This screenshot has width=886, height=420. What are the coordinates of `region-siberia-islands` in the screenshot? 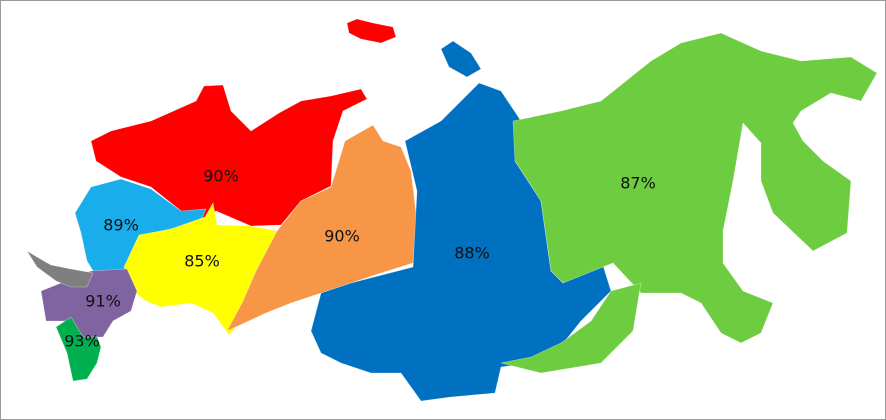 It's located at (461, 59).